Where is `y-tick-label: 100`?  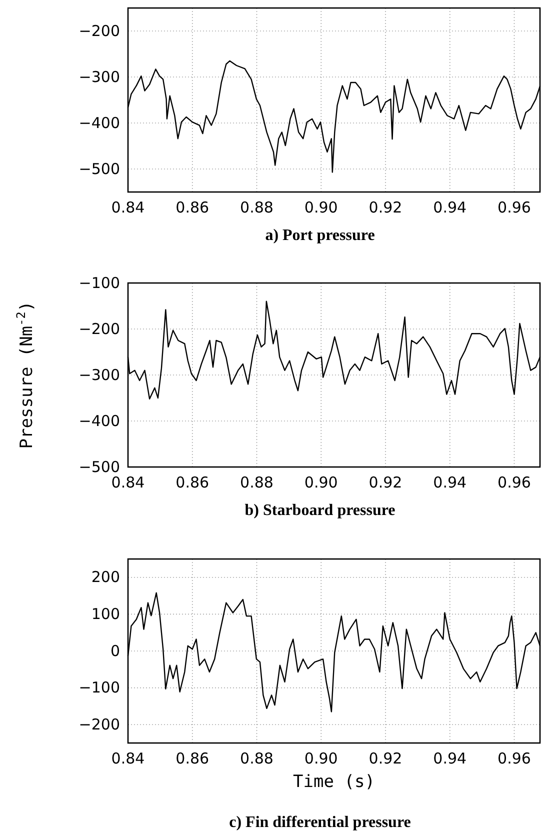
y-tick-label: 100 is located at coordinates (105, 614).